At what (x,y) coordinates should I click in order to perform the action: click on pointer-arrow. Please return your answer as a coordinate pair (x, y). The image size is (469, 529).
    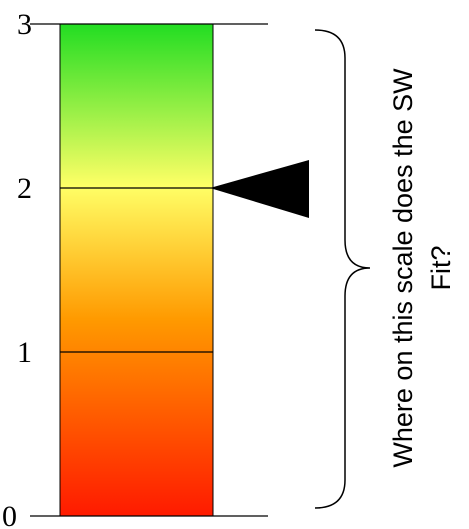
    Looking at the image, I should click on (259, 189).